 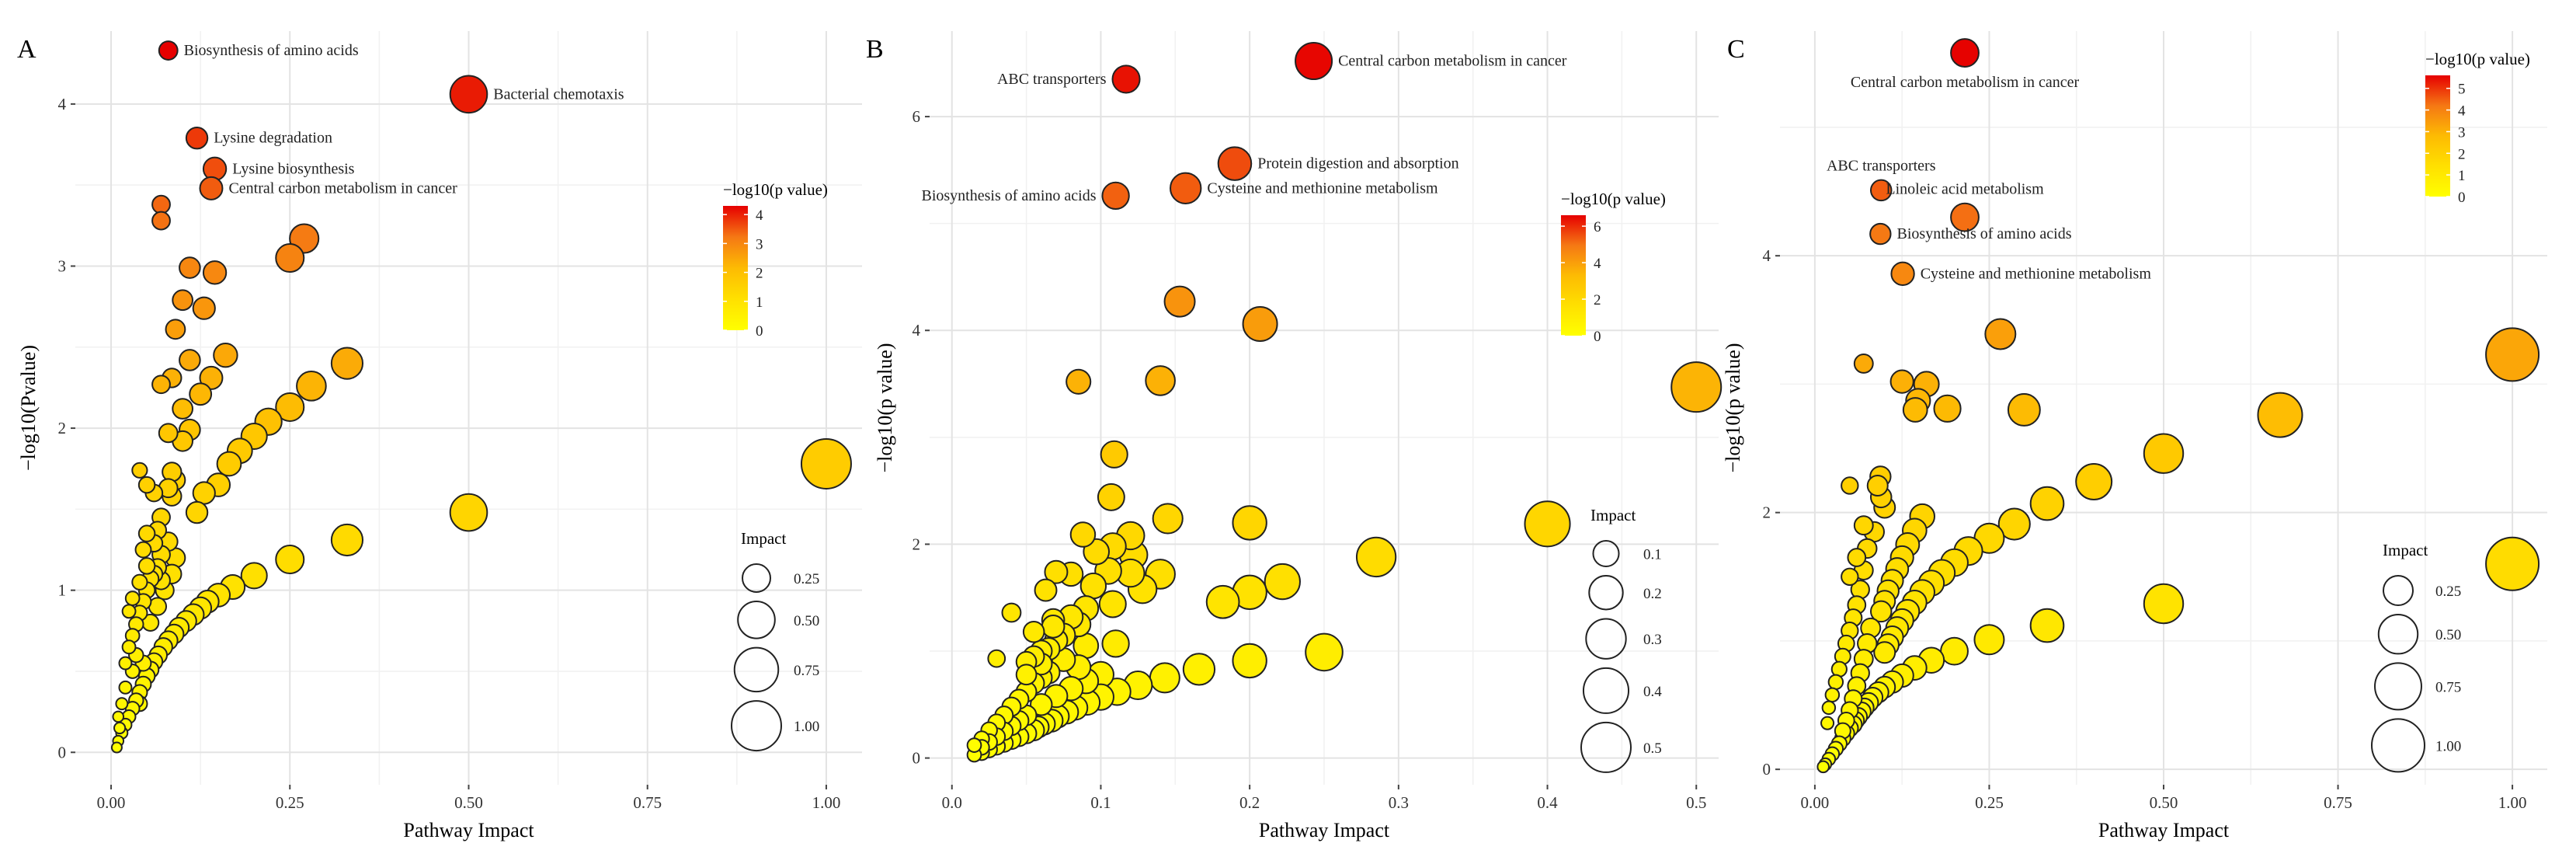 I want to click on x-tick-label: 0.75, so click(x=2338, y=802).